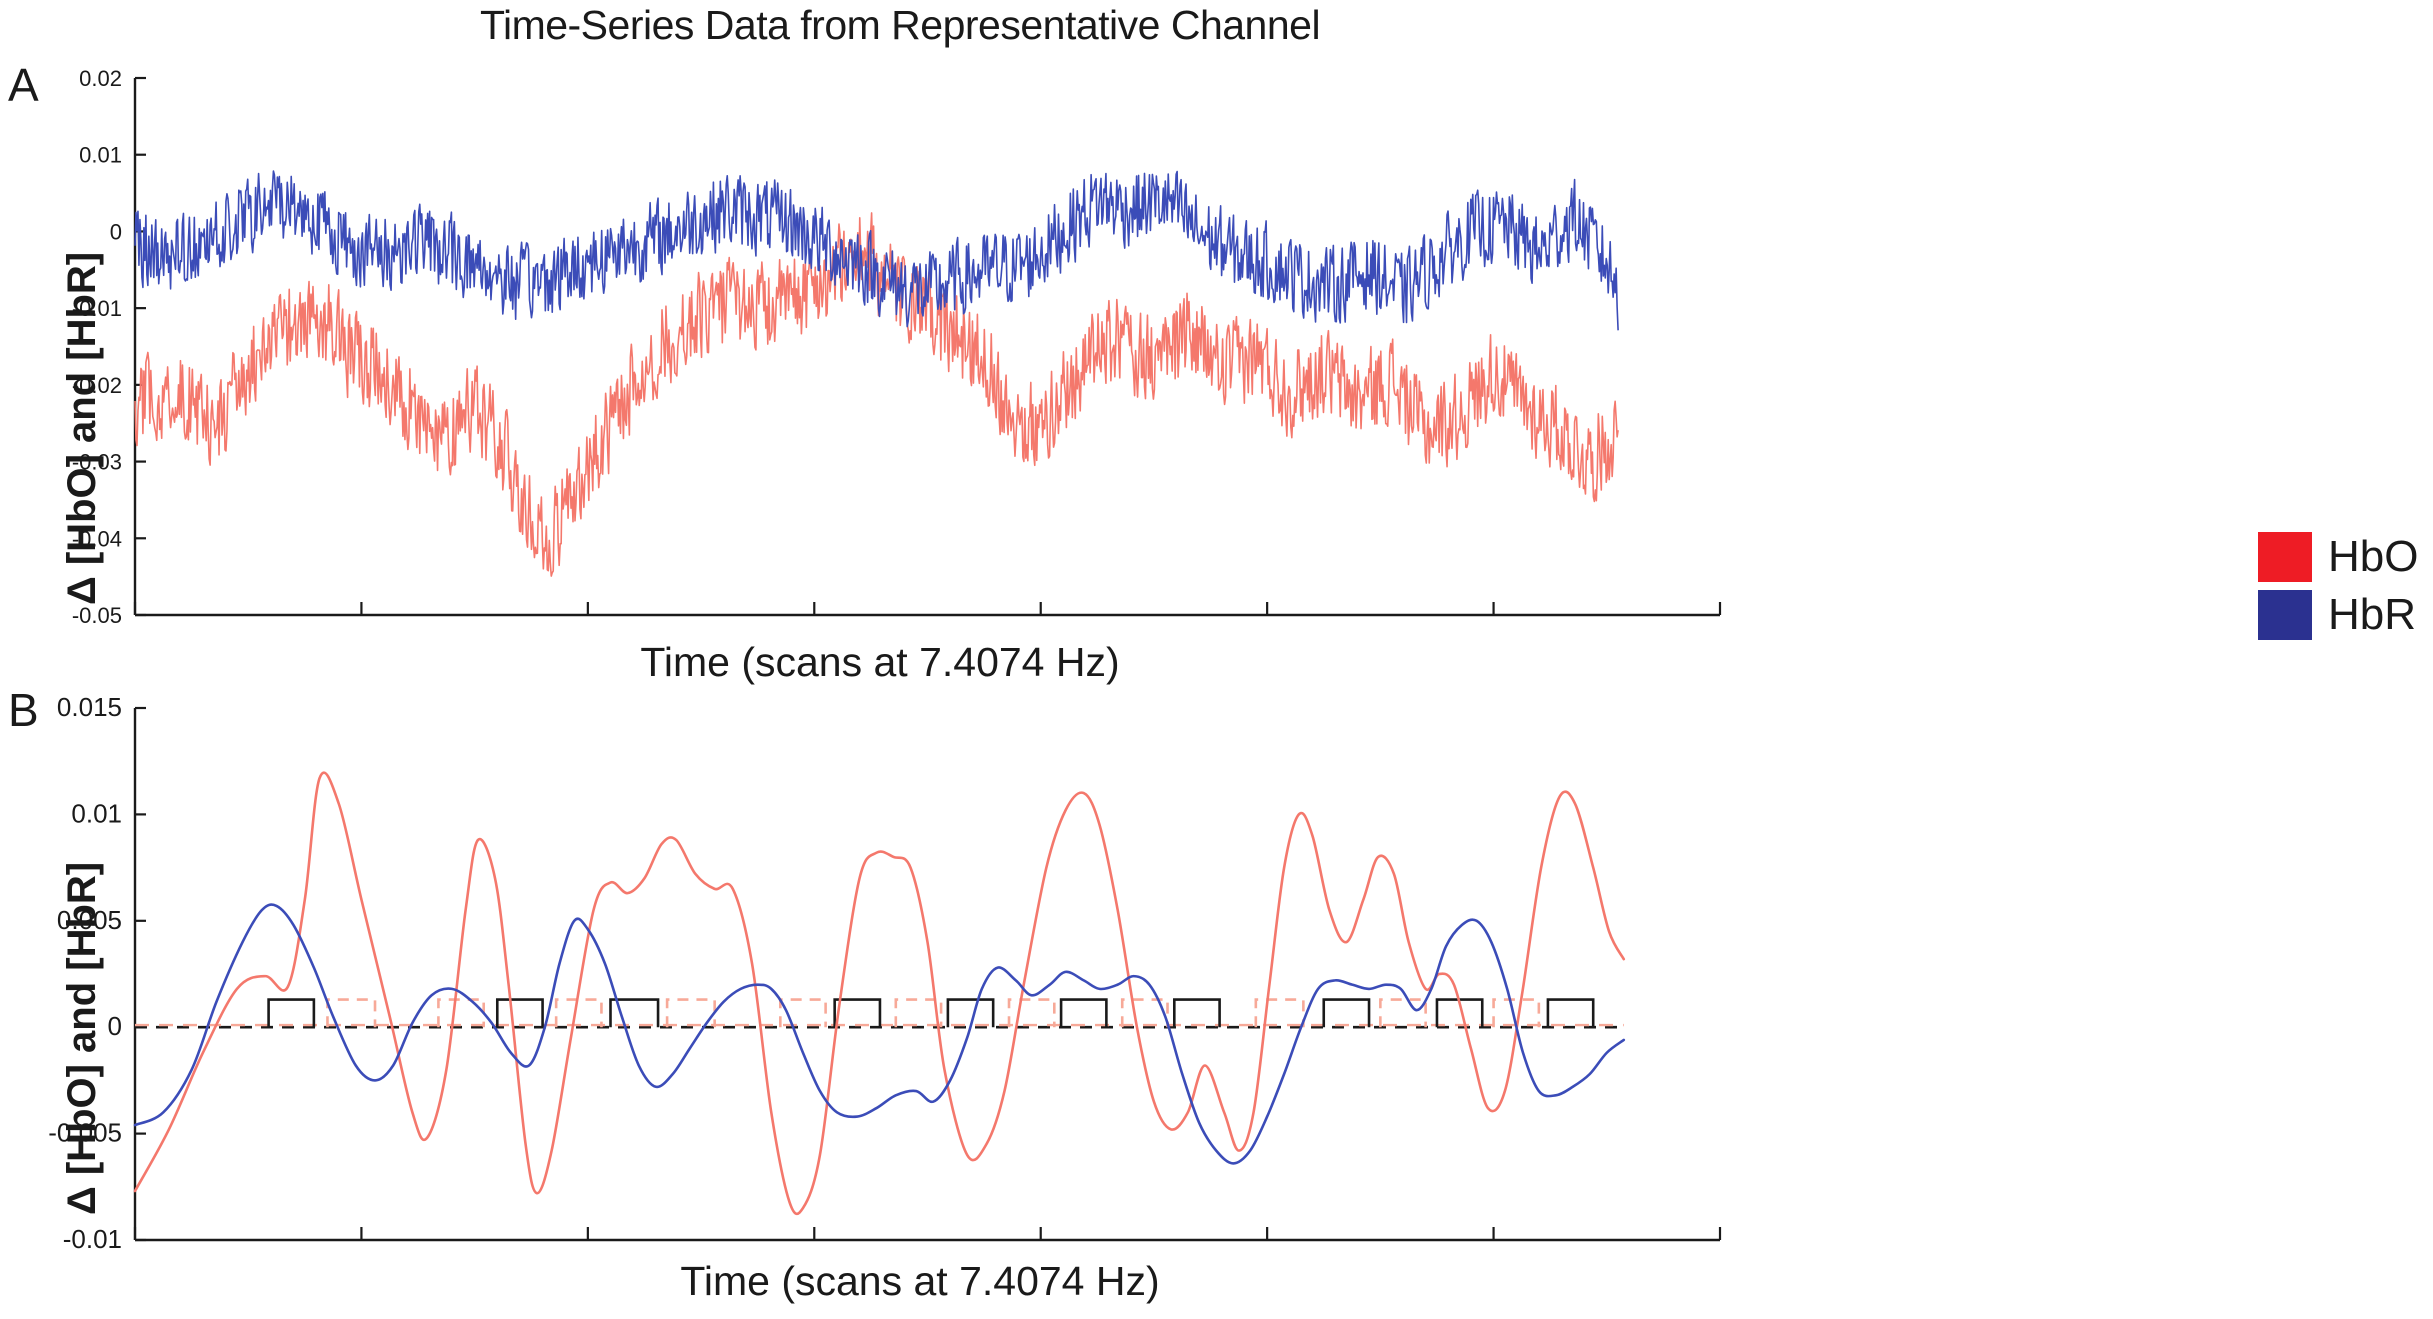  I want to click on legend-swatch-hbr, so click(2285, 615).